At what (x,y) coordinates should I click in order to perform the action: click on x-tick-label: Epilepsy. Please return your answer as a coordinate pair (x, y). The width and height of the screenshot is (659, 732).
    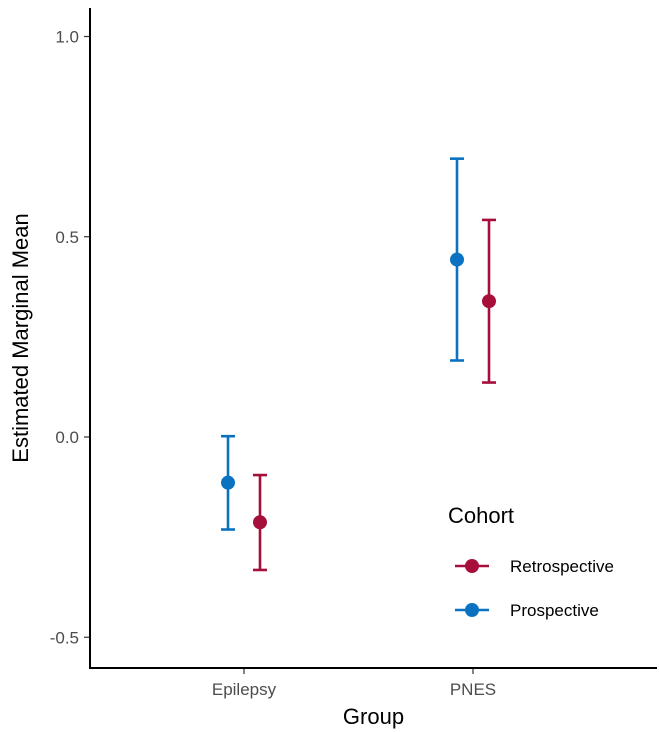
    Looking at the image, I should click on (244, 689).